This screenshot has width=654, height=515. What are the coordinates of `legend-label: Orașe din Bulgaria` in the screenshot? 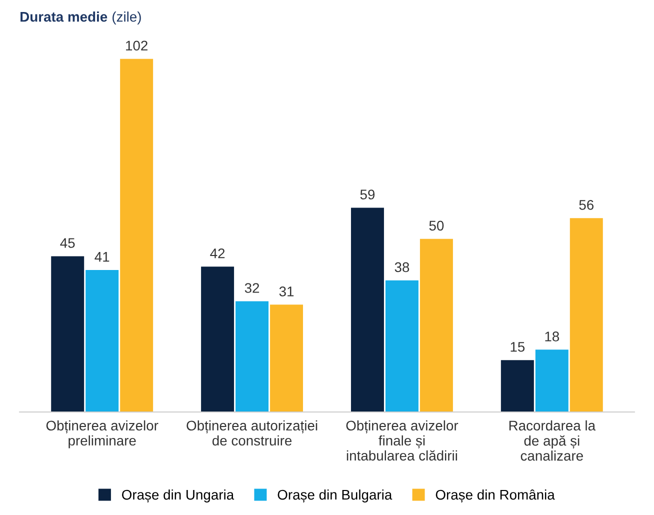 It's located at (335, 495).